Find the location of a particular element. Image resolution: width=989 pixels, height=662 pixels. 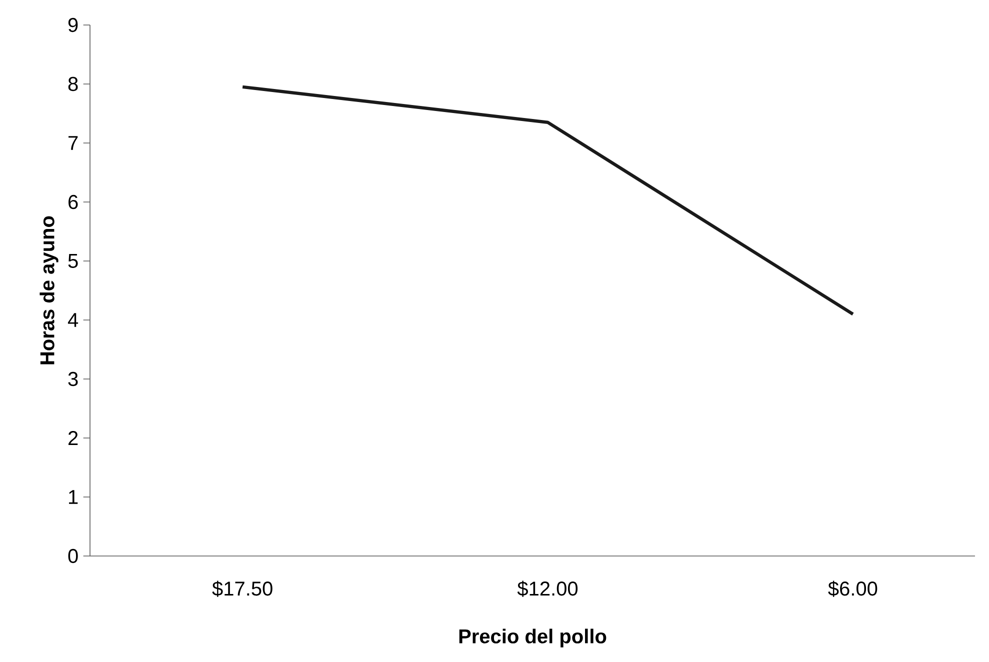

y-tick-label: 6 is located at coordinates (73, 202).